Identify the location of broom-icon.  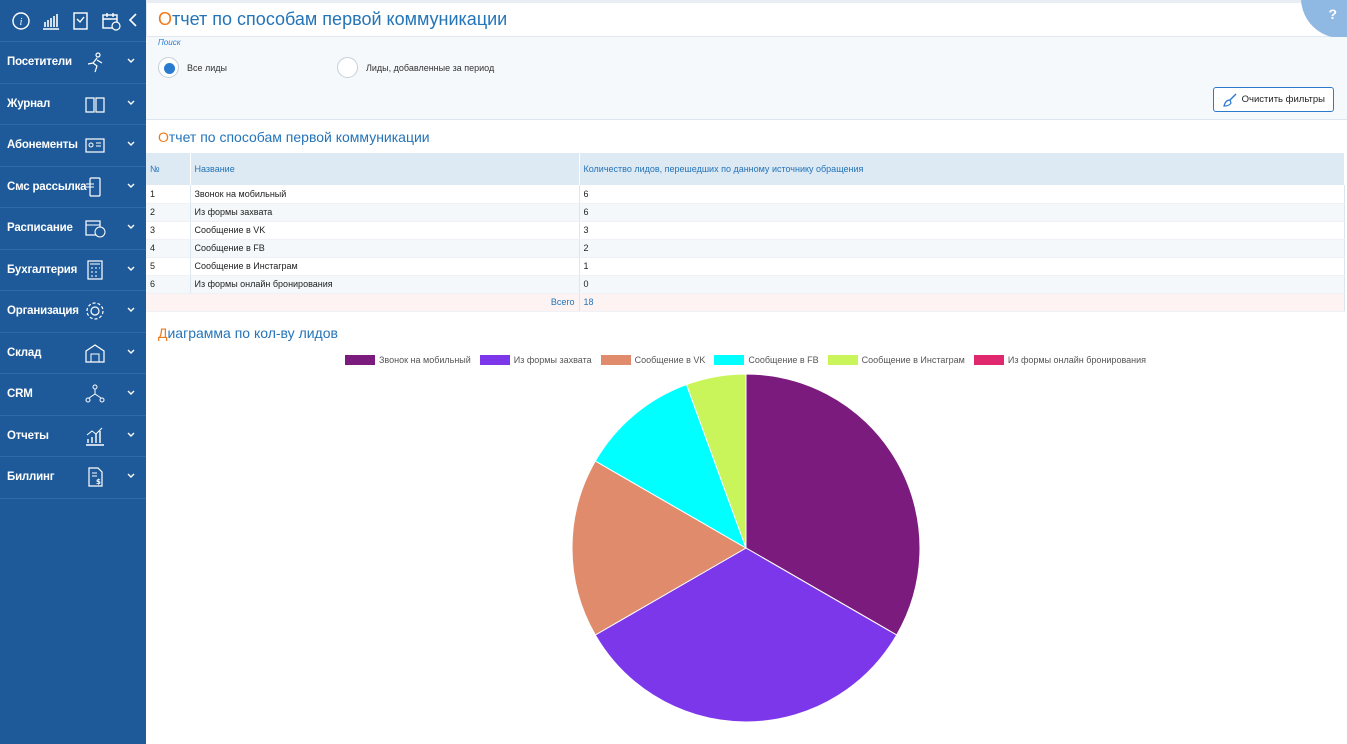
(1230, 100).